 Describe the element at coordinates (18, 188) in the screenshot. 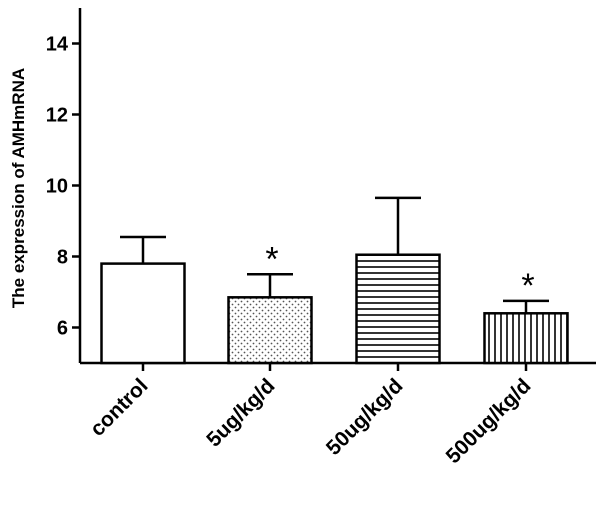

I see `y-axis-label: The expression of AMHmRNA` at that location.